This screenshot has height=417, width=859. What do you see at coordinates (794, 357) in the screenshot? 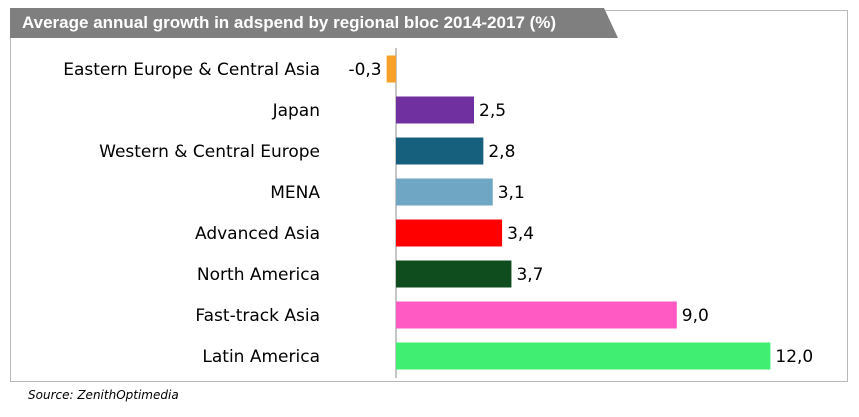
I see `value-label: 12,0` at bounding box center [794, 357].